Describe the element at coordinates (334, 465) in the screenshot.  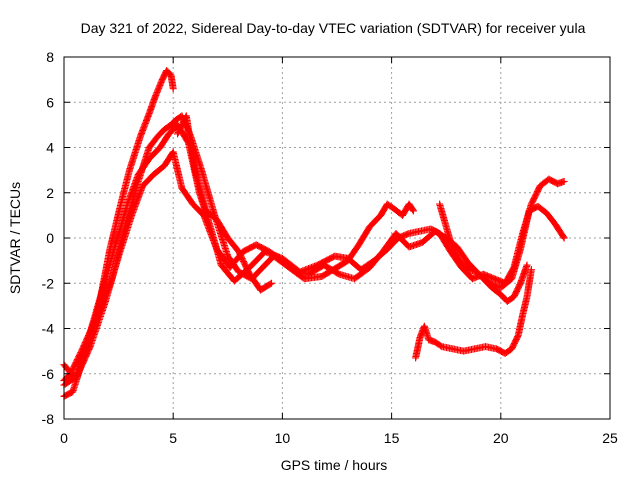
I see `x-axis-label: GPS time / hours` at that location.